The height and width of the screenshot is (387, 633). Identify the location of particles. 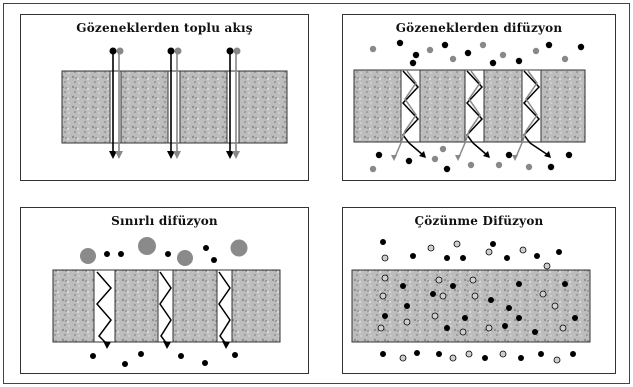
(175, 51).